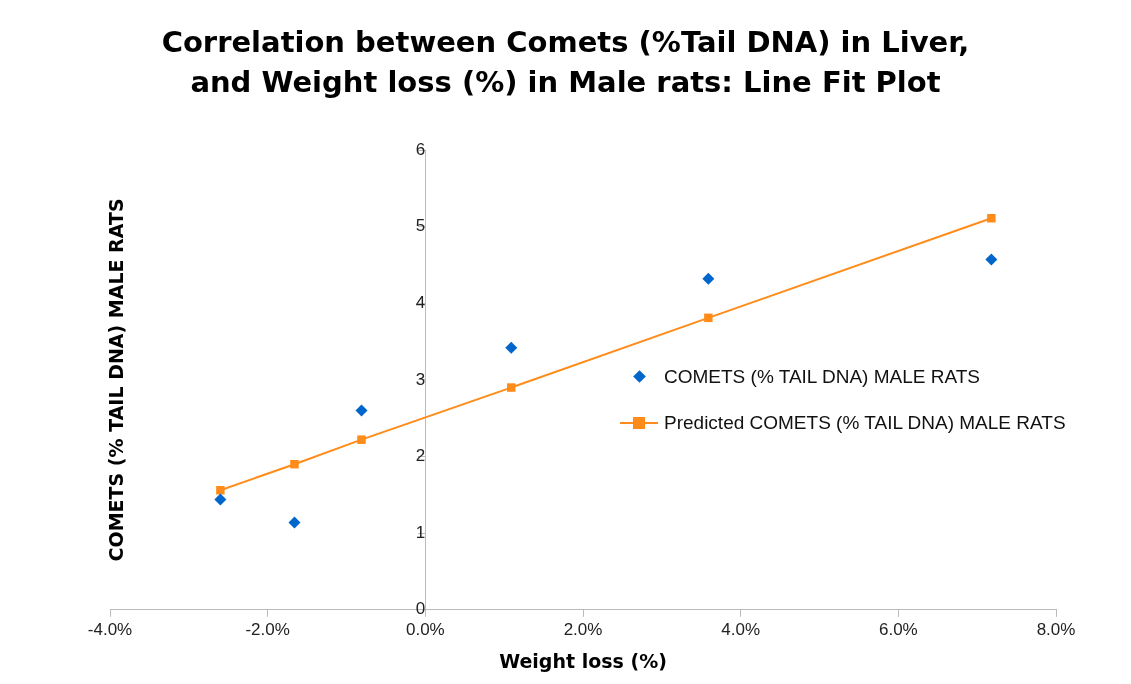  I want to click on x-axis-title: Weight loss (%), so click(583, 660).